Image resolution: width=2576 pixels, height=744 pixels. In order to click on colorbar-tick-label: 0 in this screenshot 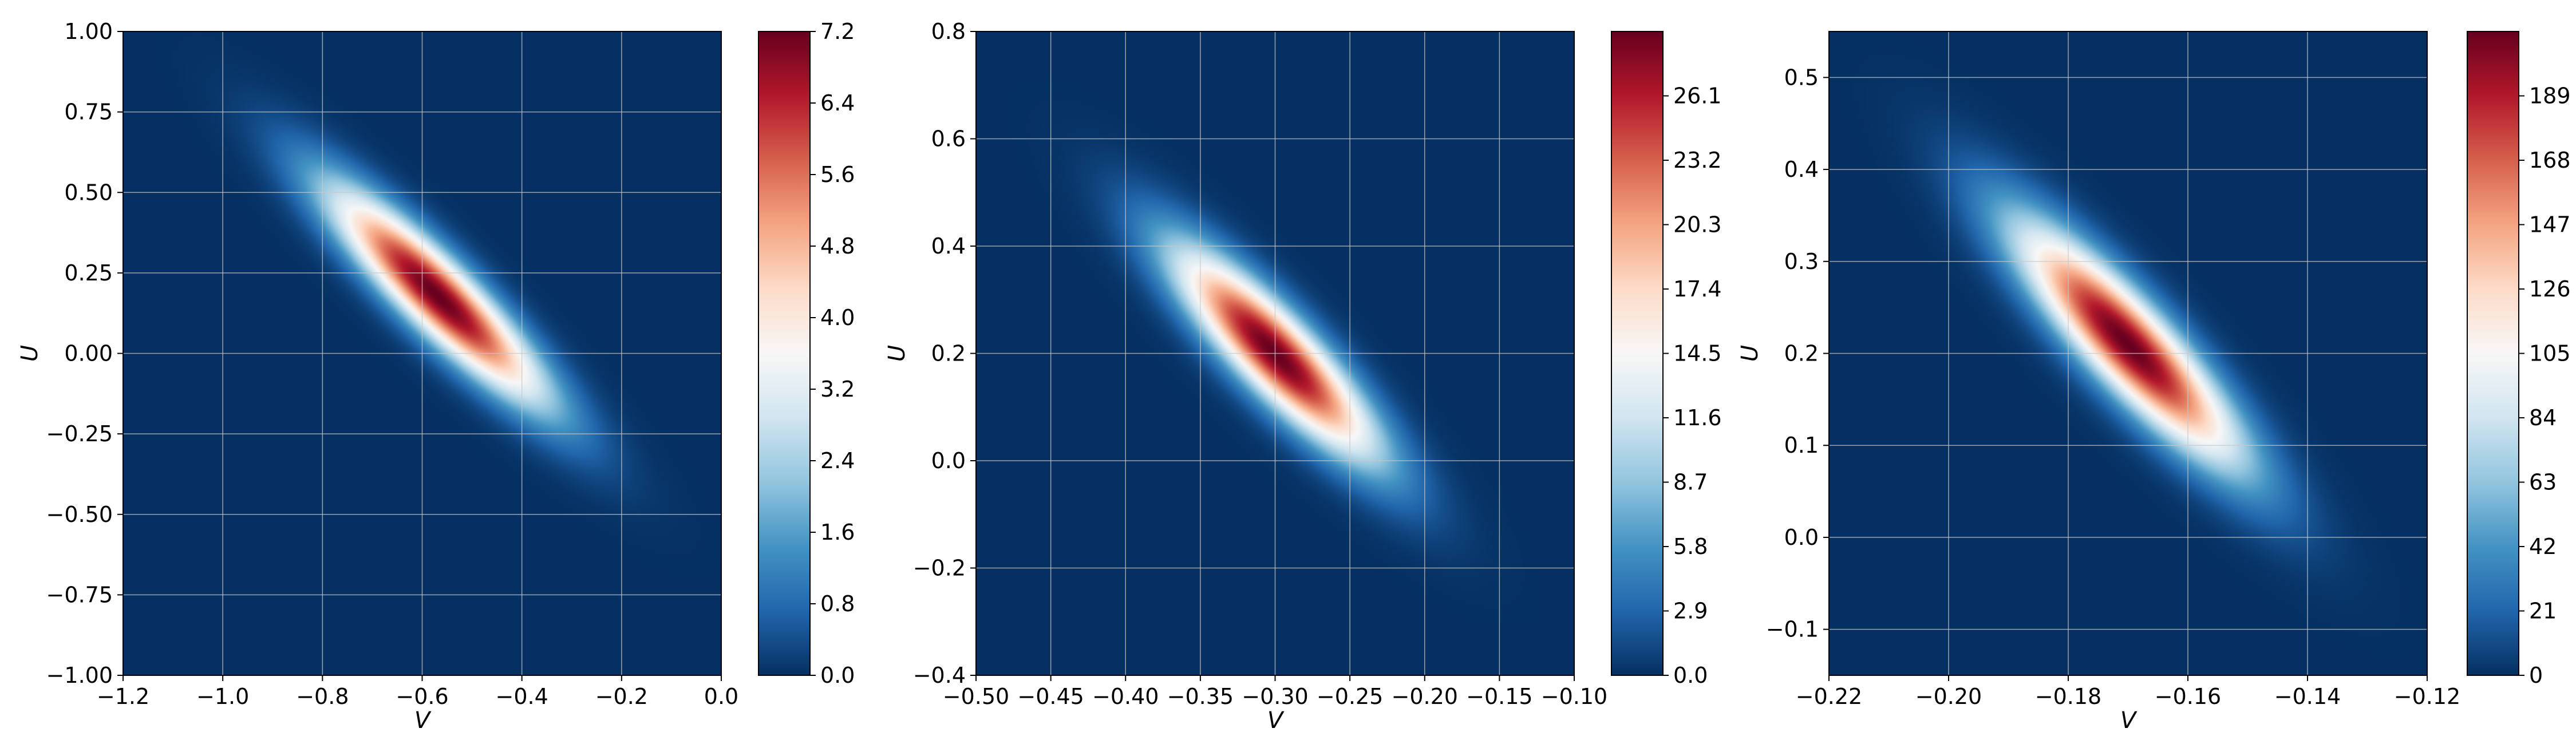, I will do `click(2536, 675)`.